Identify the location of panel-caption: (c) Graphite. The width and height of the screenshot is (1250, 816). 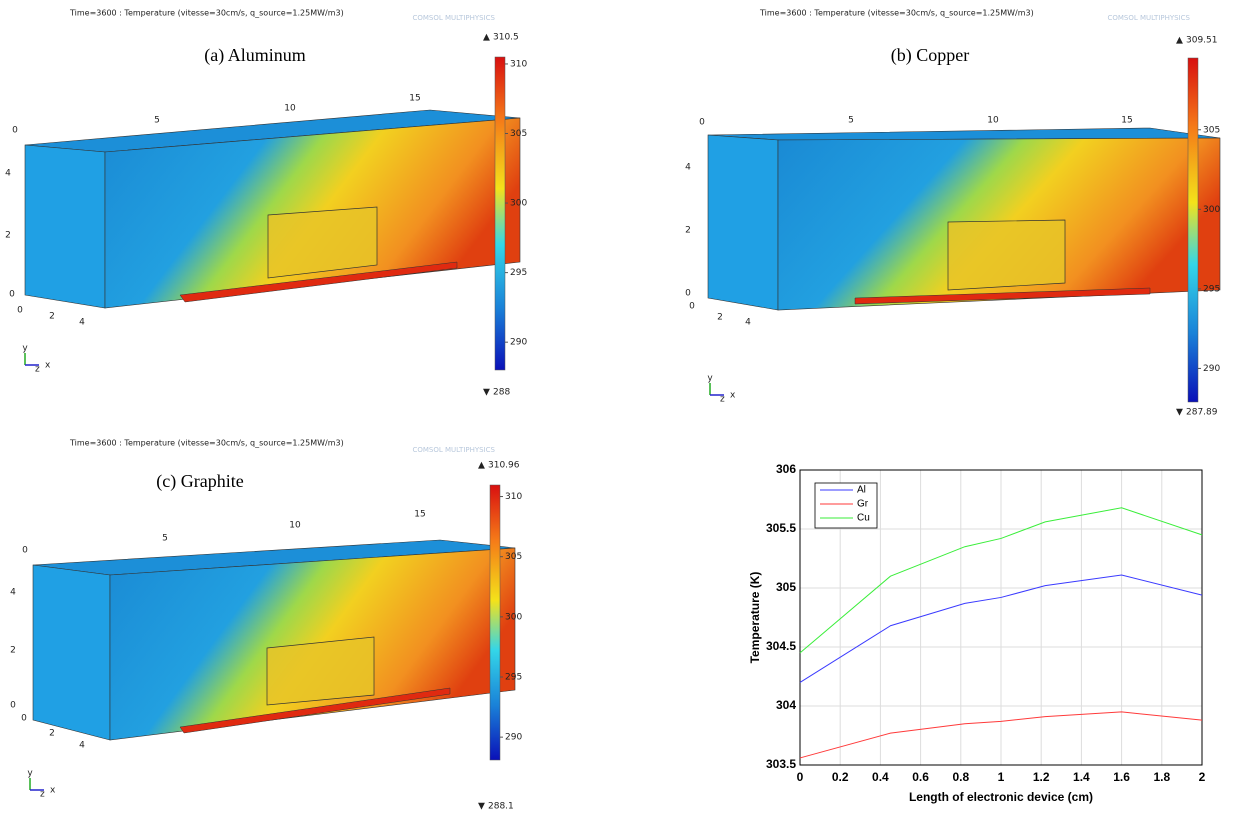
(199, 481).